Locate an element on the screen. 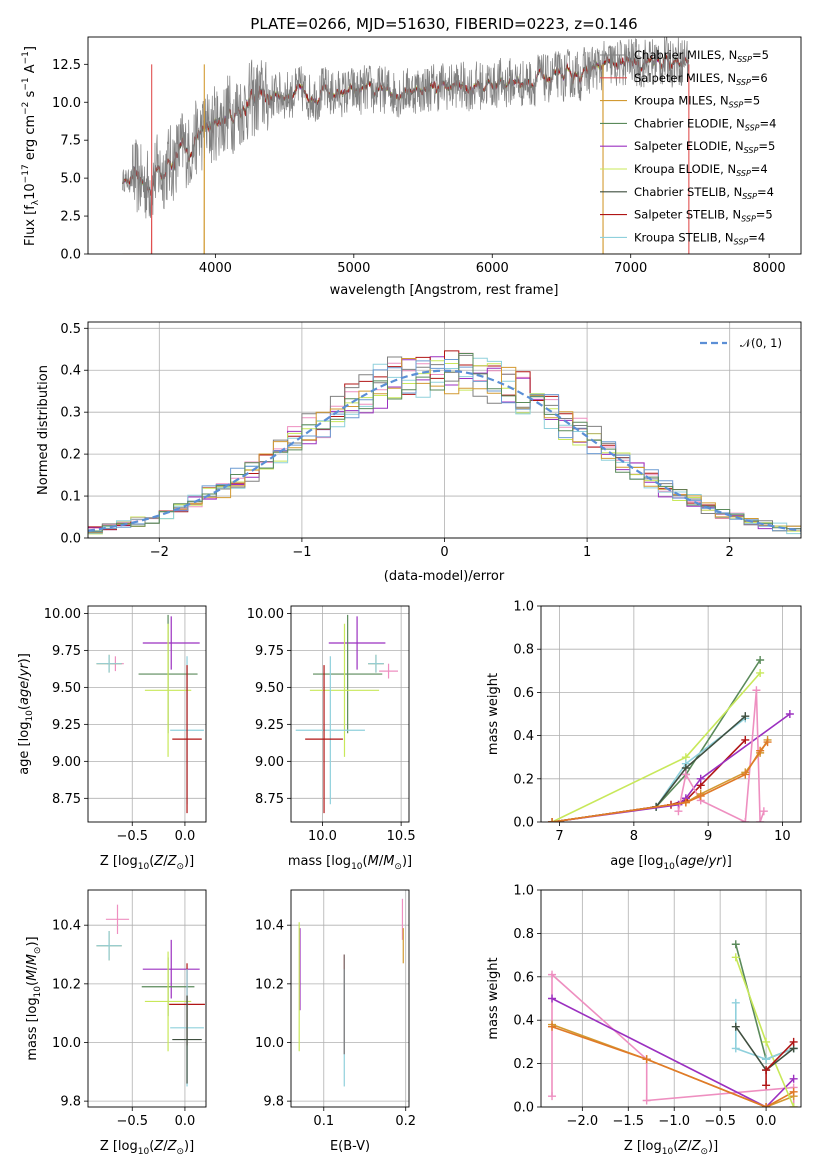 The height and width of the screenshot is (1170, 819). x-tick-label: 9 is located at coordinates (708, 836).